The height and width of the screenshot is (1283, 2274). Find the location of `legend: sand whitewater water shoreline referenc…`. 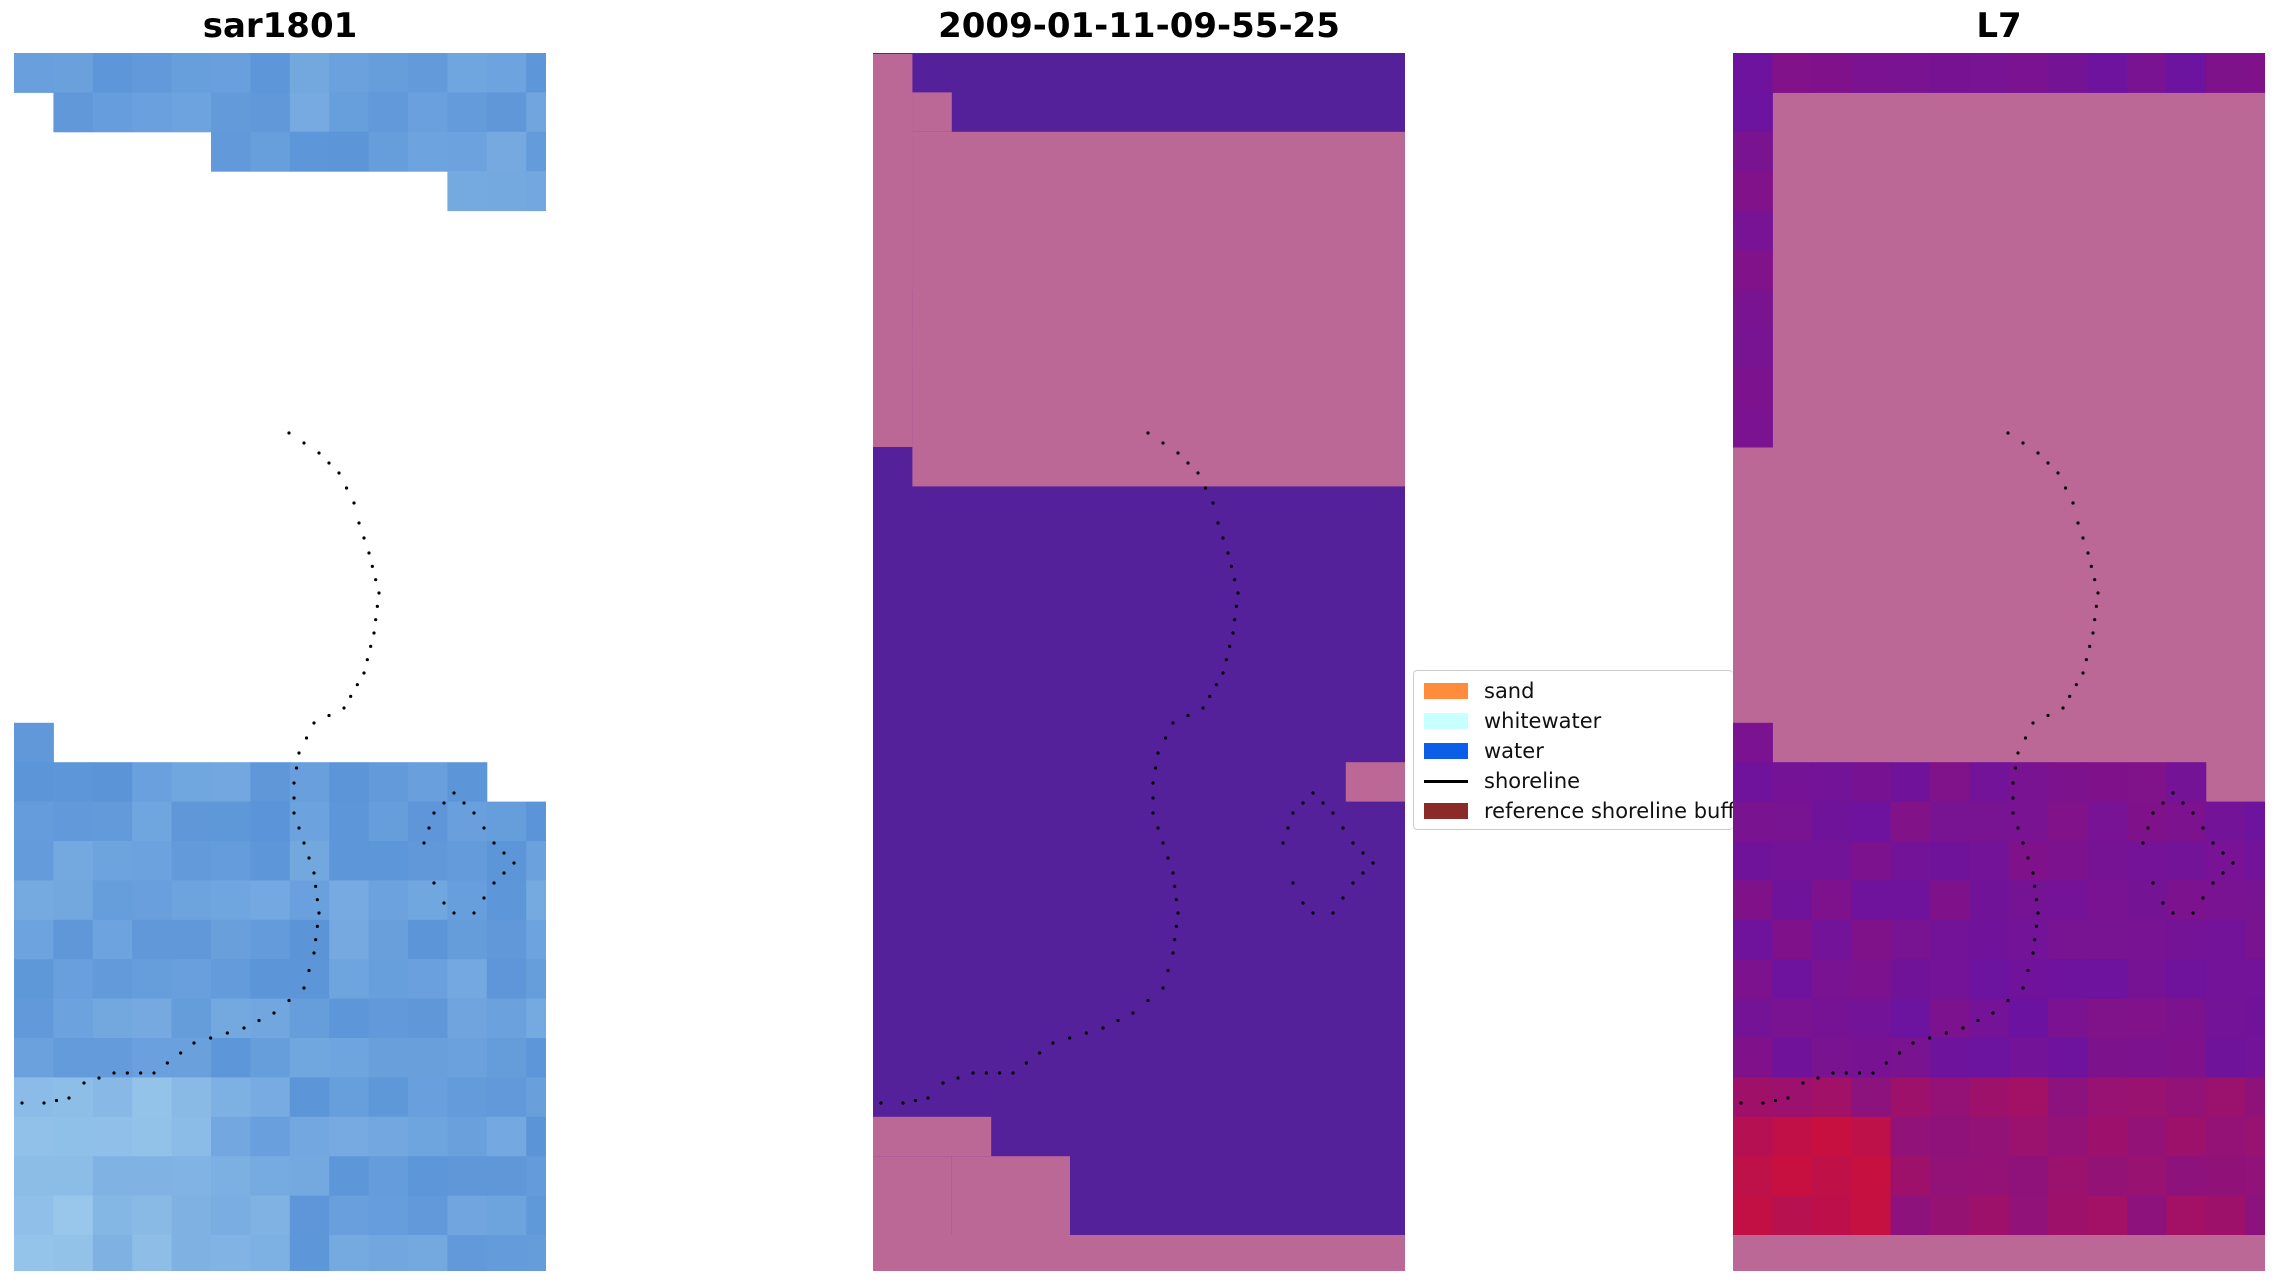

legend: sand whitewater water shoreline referenc… is located at coordinates (1573, 750).